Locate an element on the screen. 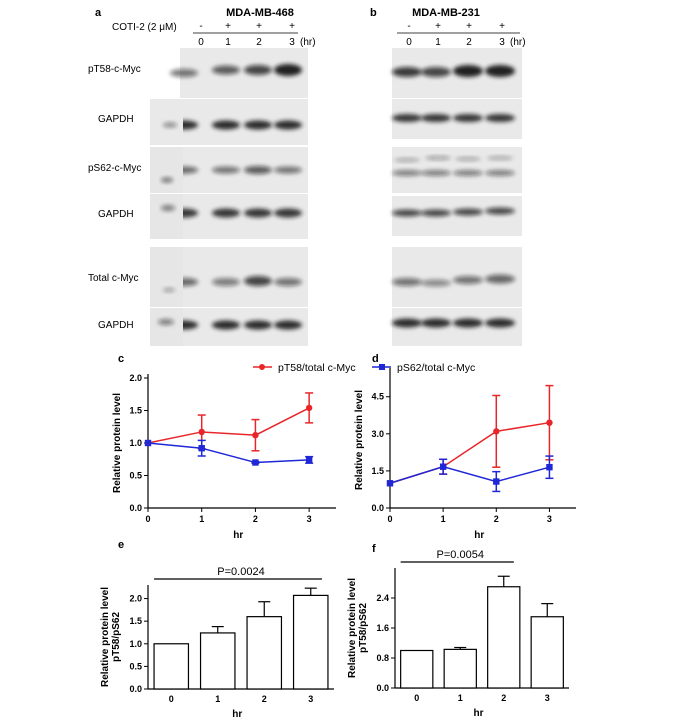 This screenshot has width=685, height=723. blot-a-time-0: 0 is located at coordinates (201, 42).